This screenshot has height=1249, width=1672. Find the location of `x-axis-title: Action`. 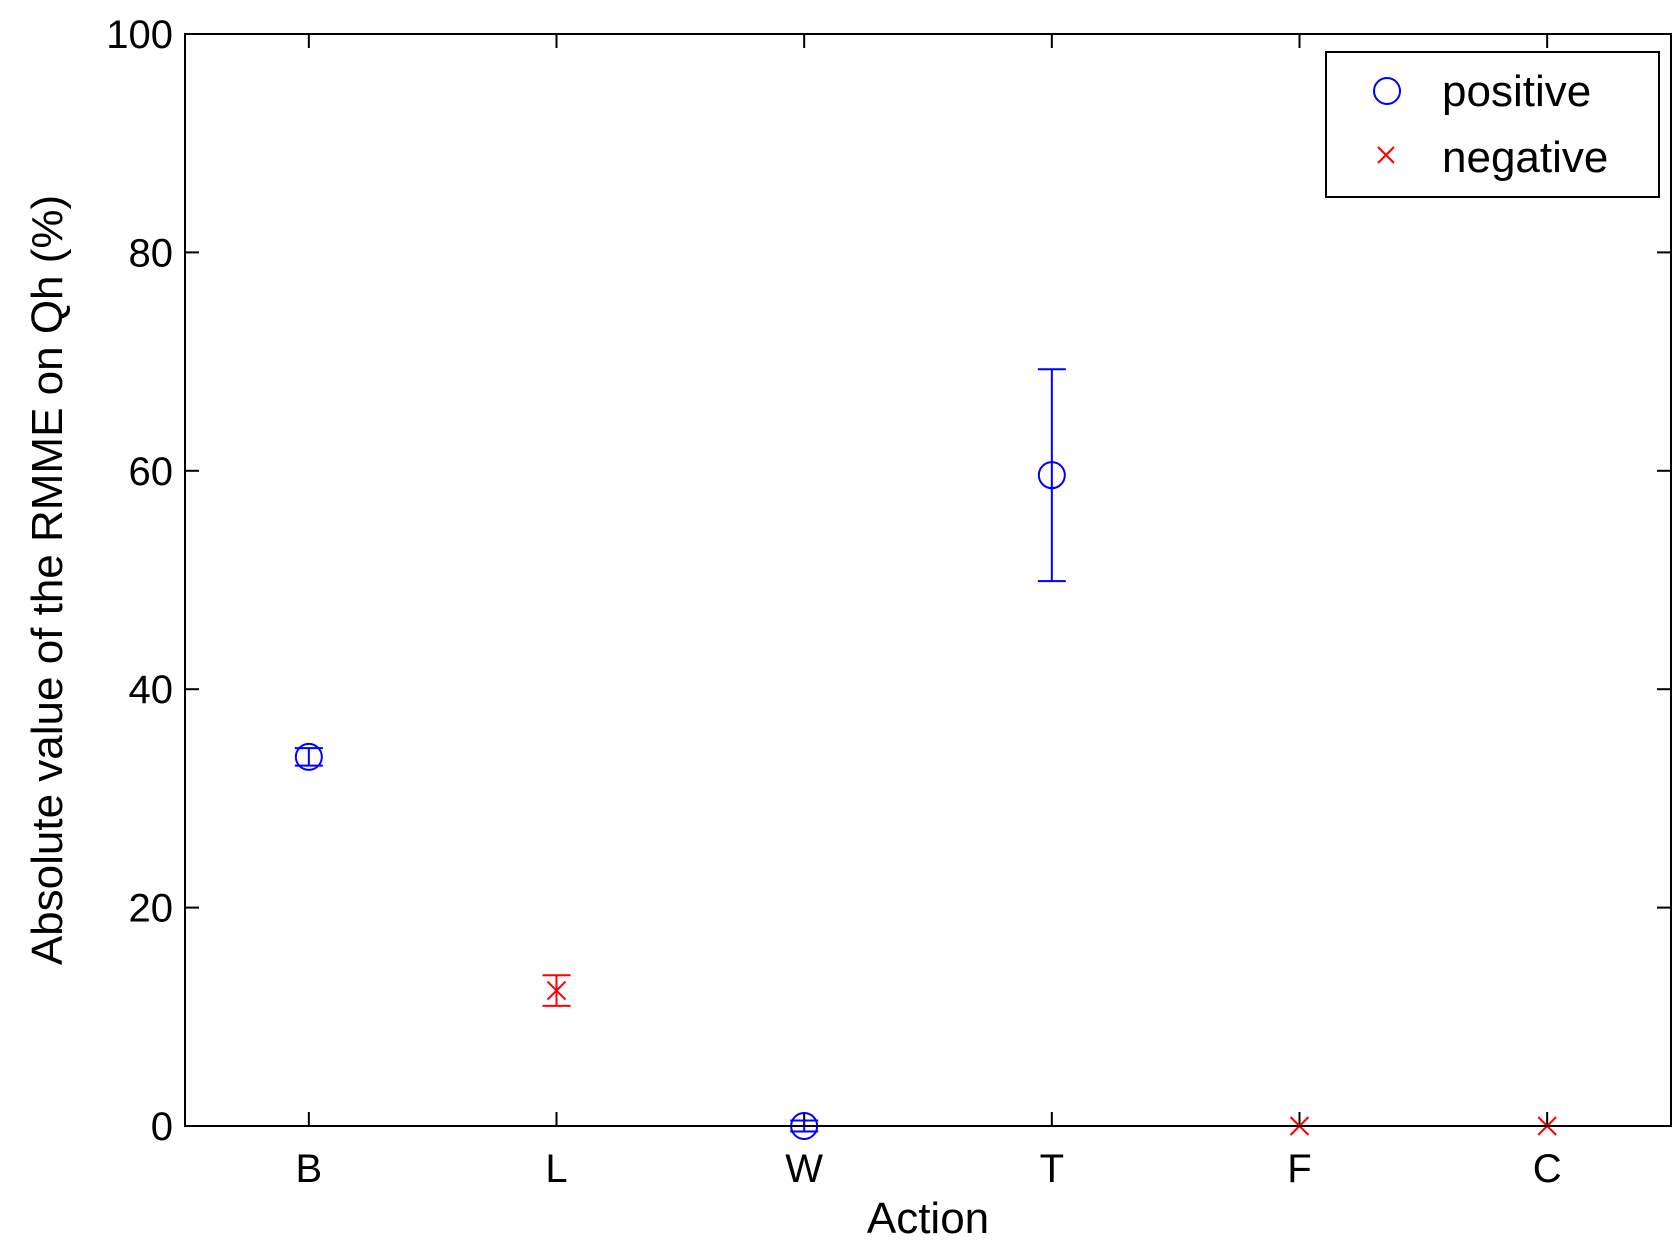

x-axis-title: Action is located at coordinates (928, 1218).